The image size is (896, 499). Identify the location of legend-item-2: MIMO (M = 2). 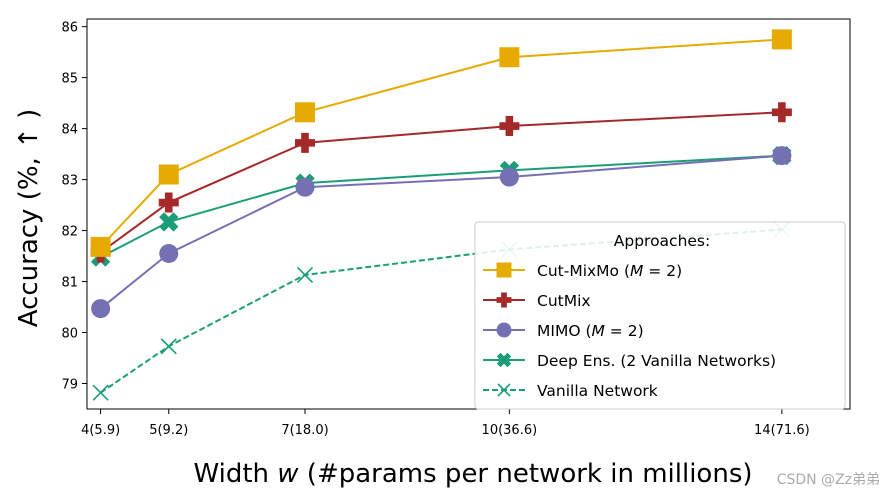
(563, 331).